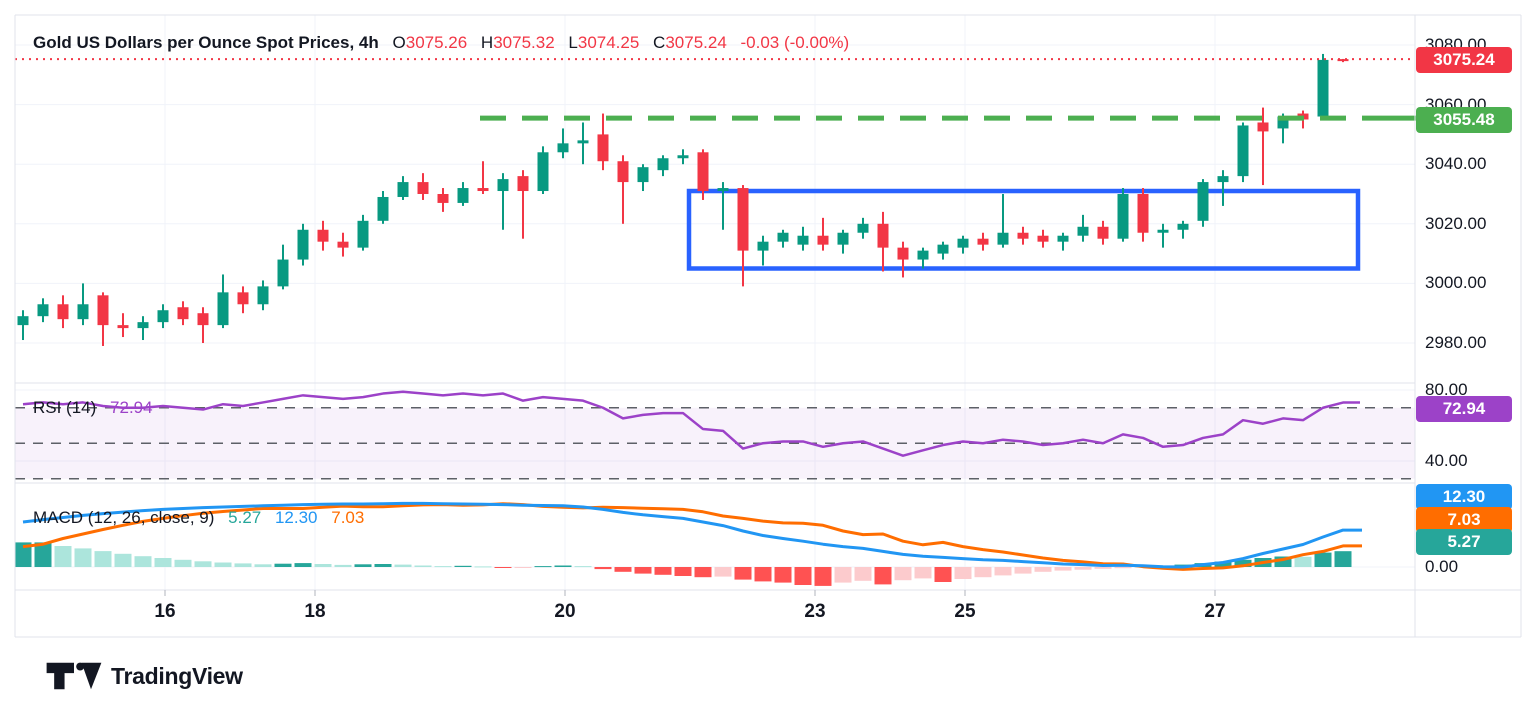 The image size is (1536, 704). What do you see at coordinates (131, 407) in the screenshot?
I see `rsi-value: 72.94` at bounding box center [131, 407].